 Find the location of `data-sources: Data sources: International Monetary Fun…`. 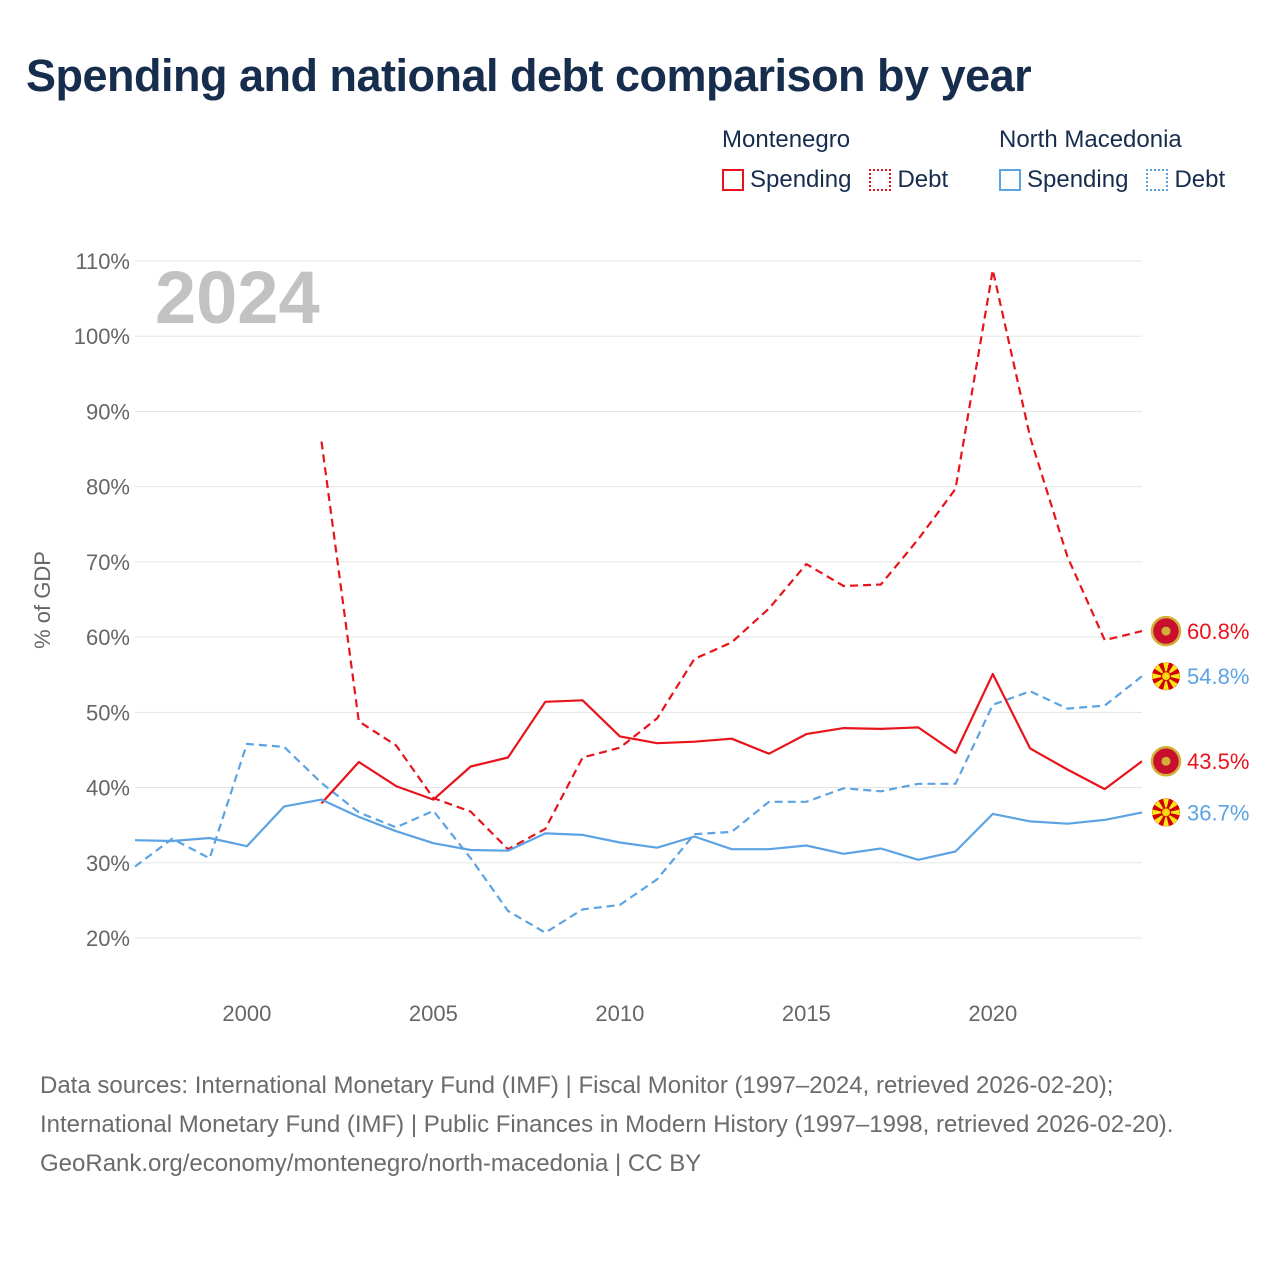

data-sources: Data sources: International Monetary Fun… is located at coordinates (607, 1105).